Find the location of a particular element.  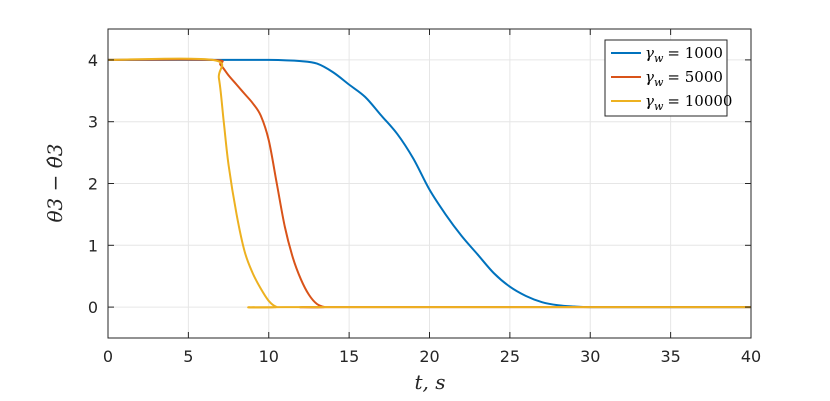

x-tick-label: 5 is located at coordinates (188, 356).